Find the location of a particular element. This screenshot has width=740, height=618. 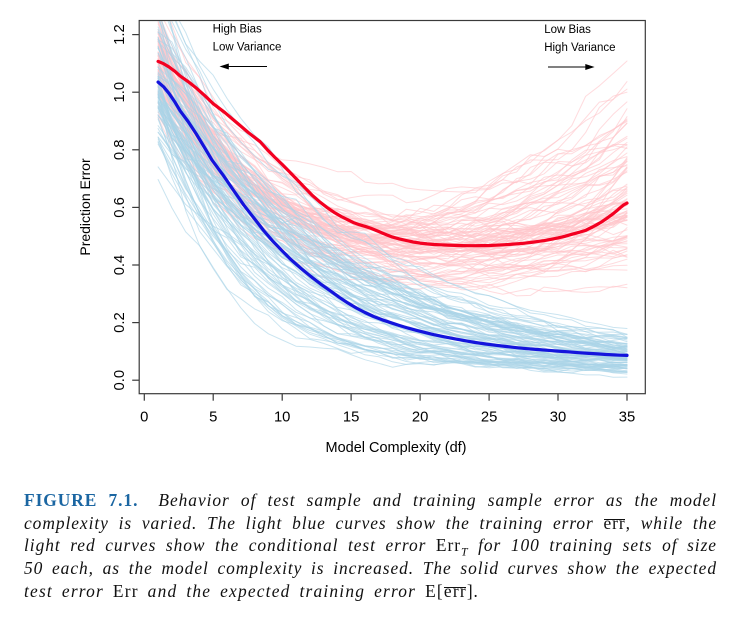

svg-text: Low Bias is located at coordinates (567, 30).